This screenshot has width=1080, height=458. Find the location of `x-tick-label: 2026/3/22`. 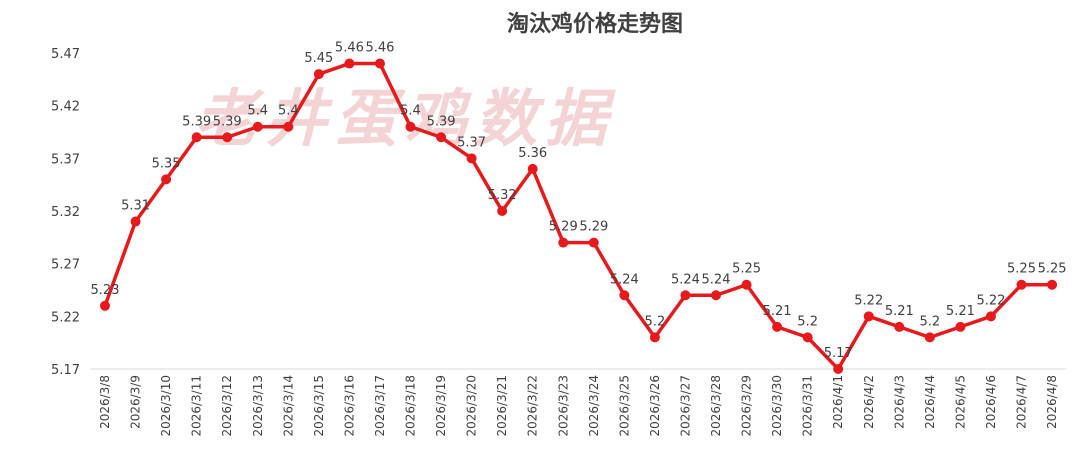

x-tick-label: 2026/3/22 is located at coordinates (533, 406).